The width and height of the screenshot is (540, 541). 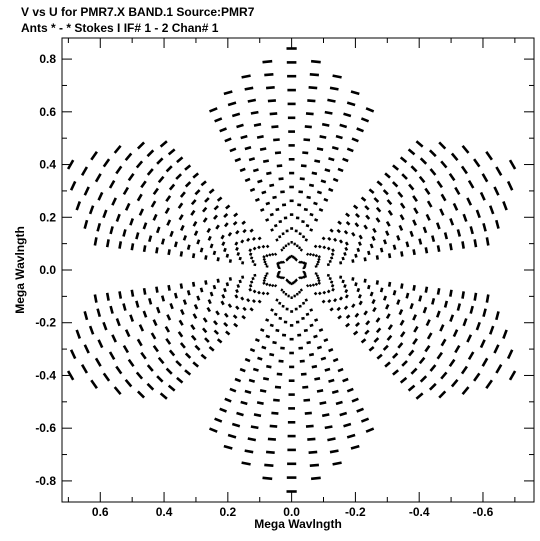 What do you see at coordinates (419, 512) in the screenshot?
I see `x-tick-label: -0.4` at bounding box center [419, 512].